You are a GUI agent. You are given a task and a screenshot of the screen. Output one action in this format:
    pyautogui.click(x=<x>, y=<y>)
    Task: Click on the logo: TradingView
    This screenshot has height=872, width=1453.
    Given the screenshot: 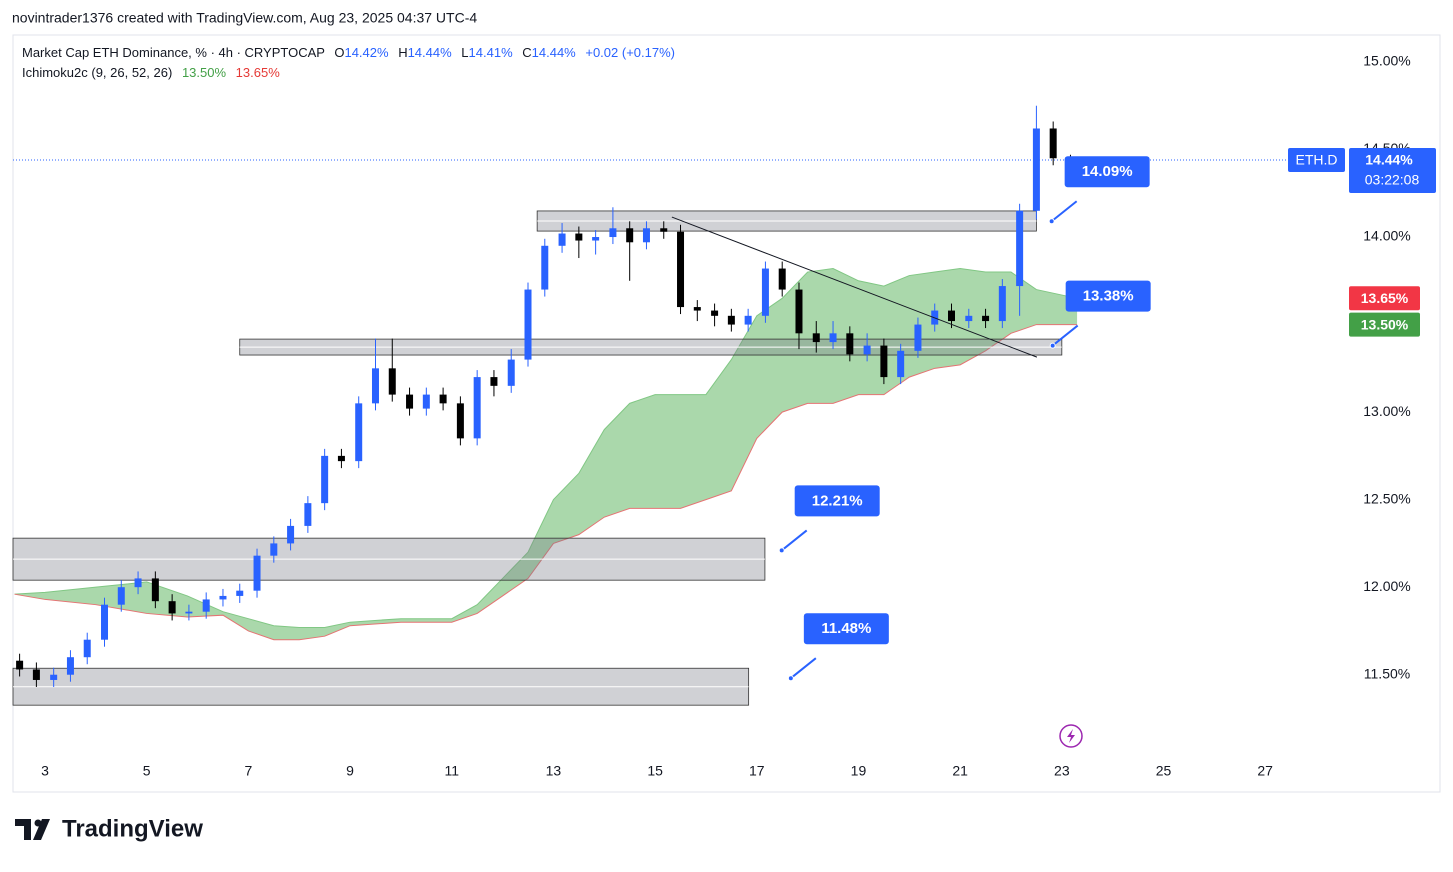 What is the action you would take?
    pyautogui.click(x=109, y=828)
    